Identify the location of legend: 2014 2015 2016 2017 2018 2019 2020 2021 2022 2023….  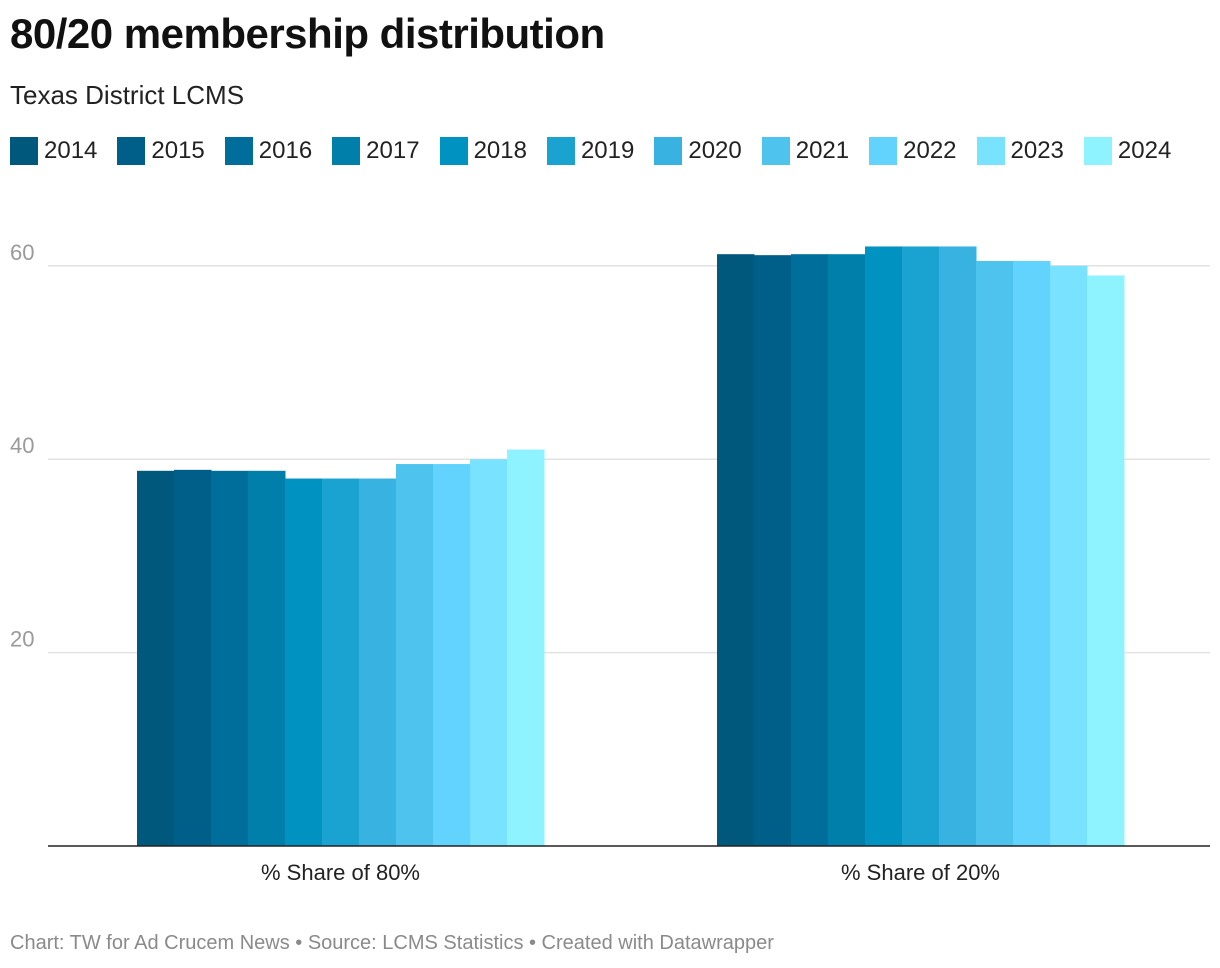
(600, 151).